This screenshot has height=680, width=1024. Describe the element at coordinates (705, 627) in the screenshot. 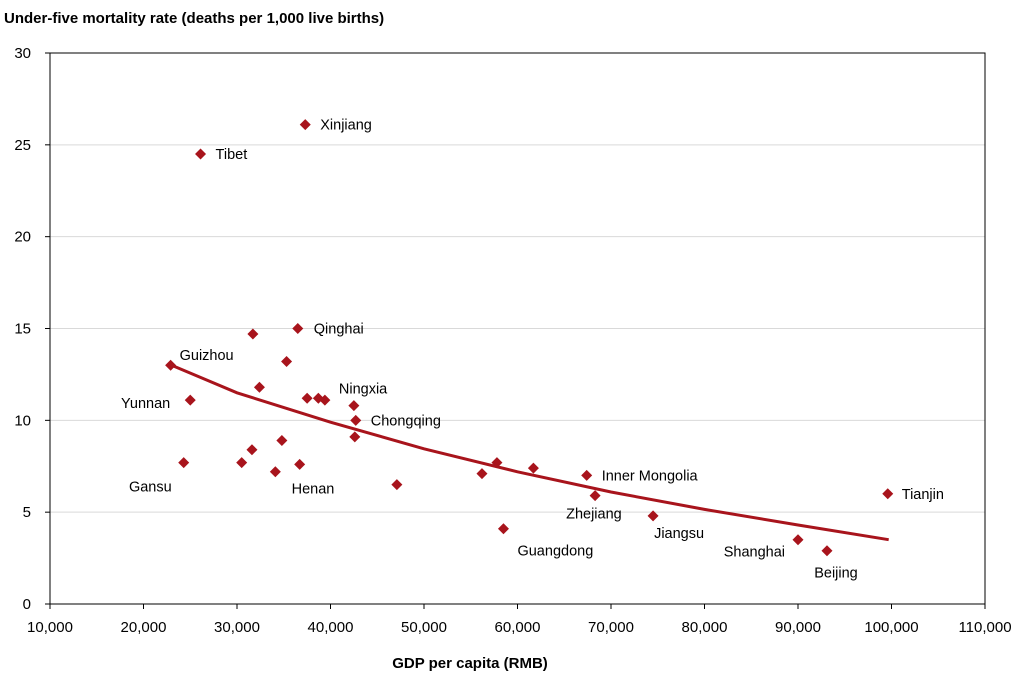

I see `x-tick-label: 80,000` at that location.